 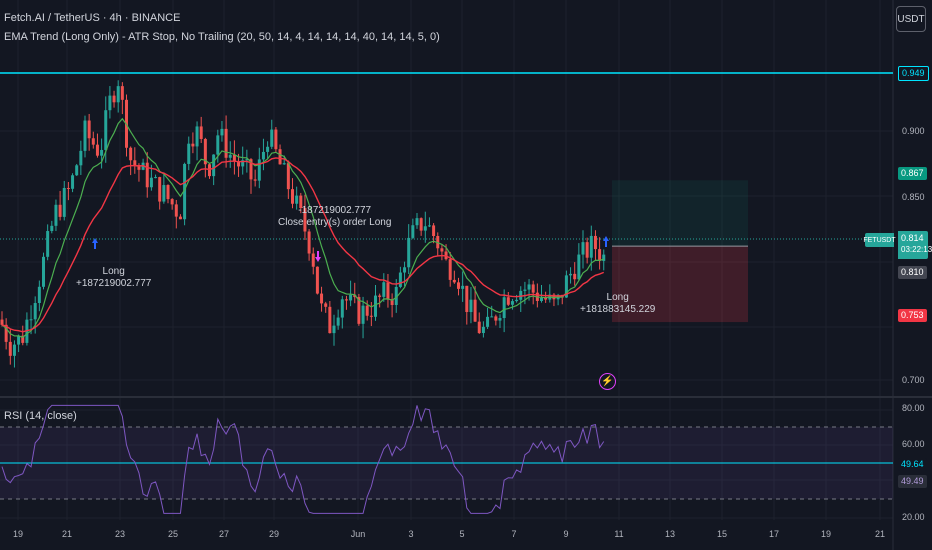 What do you see at coordinates (619, 534) in the screenshot?
I see `time-axis-label: 11` at bounding box center [619, 534].